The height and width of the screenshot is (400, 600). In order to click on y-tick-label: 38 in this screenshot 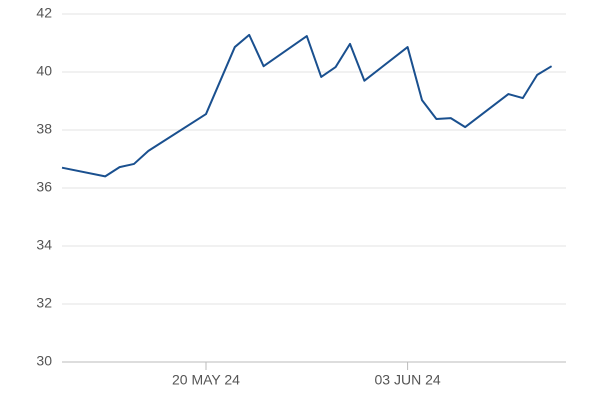, I will do `click(44, 129)`.